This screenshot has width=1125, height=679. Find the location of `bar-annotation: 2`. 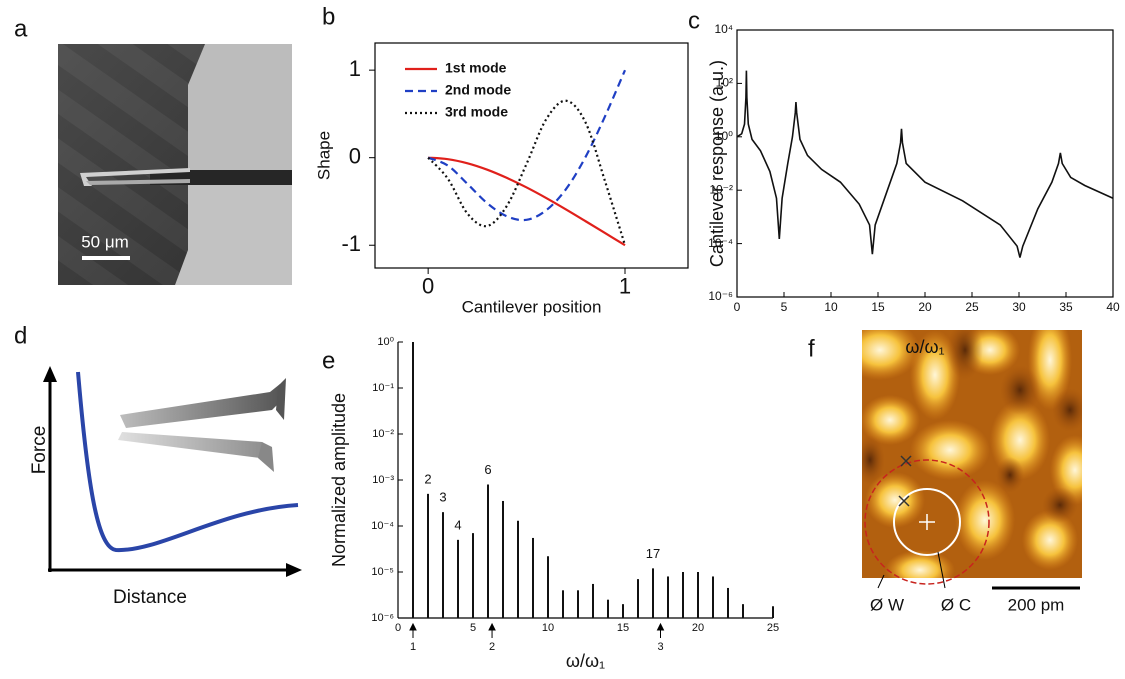

bar-annotation: 2 is located at coordinates (427, 478).